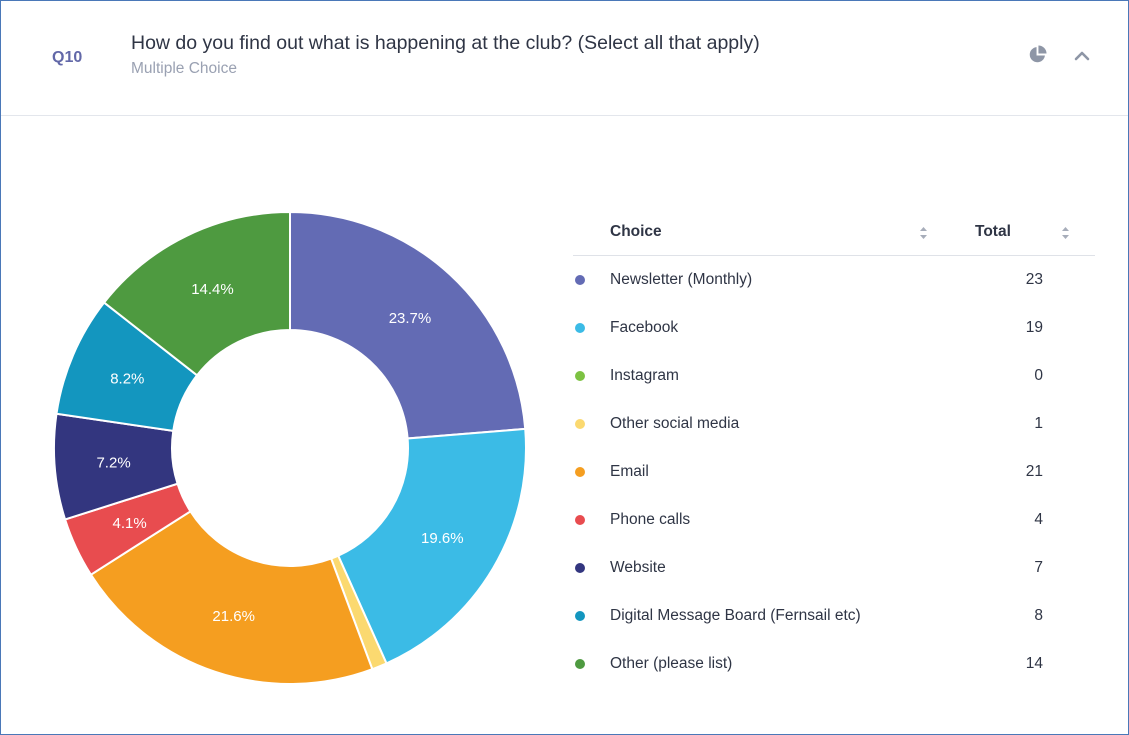  Describe the element at coordinates (834, 664) in the screenshot. I see `table-row: Other (please list) 14` at that location.